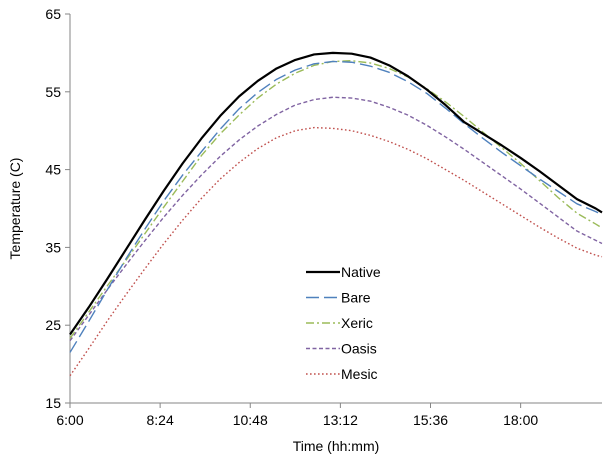 The image size is (603, 463). What do you see at coordinates (430, 420) in the screenshot?
I see `x-tick-label: 15:36` at bounding box center [430, 420].